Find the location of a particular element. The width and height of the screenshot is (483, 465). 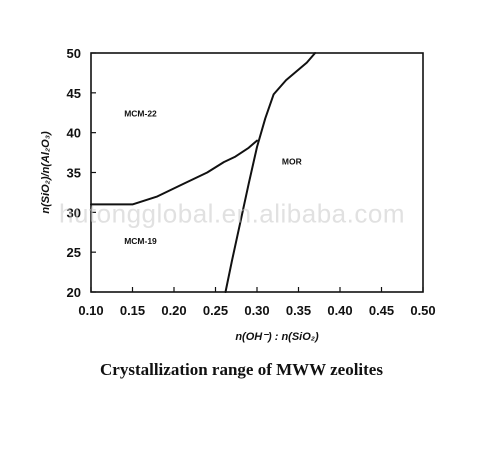

watermark: hutongglobal.en.alibaba.com is located at coordinates (232, 213).